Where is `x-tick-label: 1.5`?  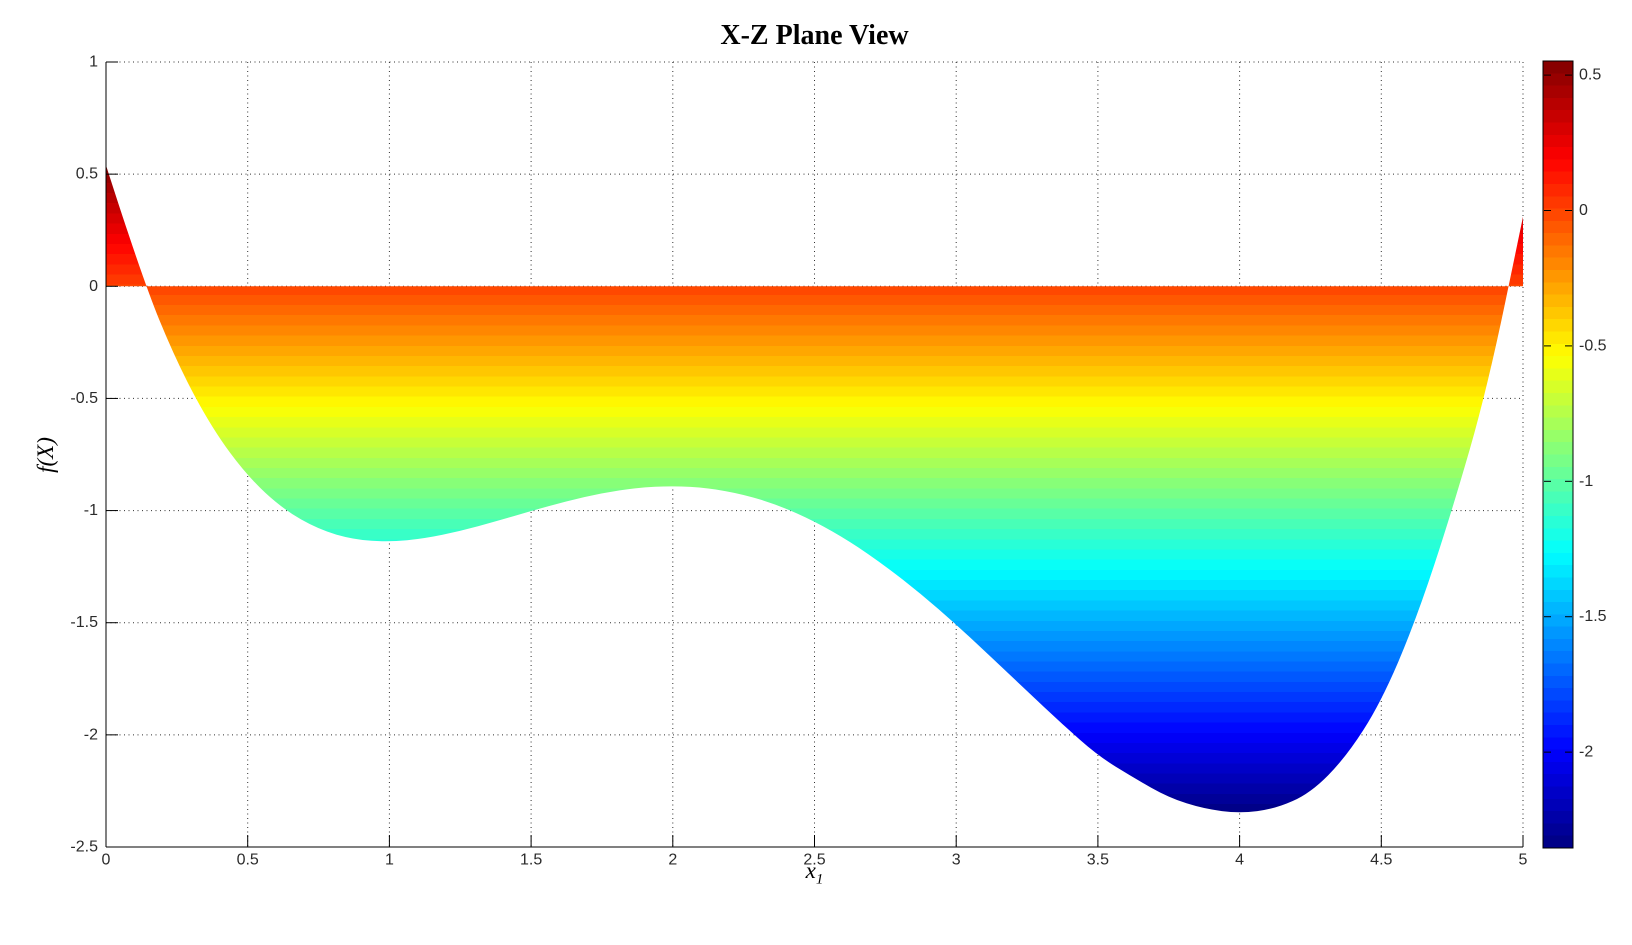 x-tick-label: 1.5 is located at coordinates (531, 859).